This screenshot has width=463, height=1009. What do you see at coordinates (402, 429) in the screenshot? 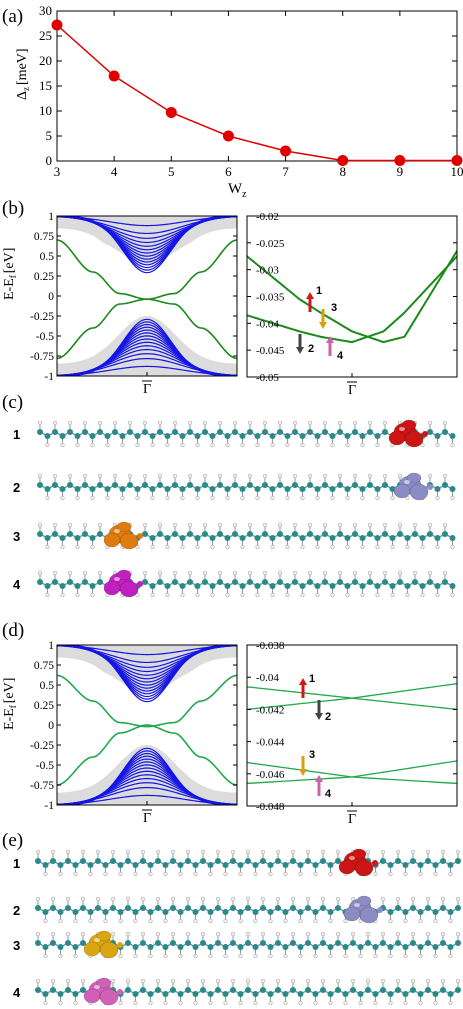
I see `panel-c-row-1-orbital-highlight` at bounding box center [402, 429].